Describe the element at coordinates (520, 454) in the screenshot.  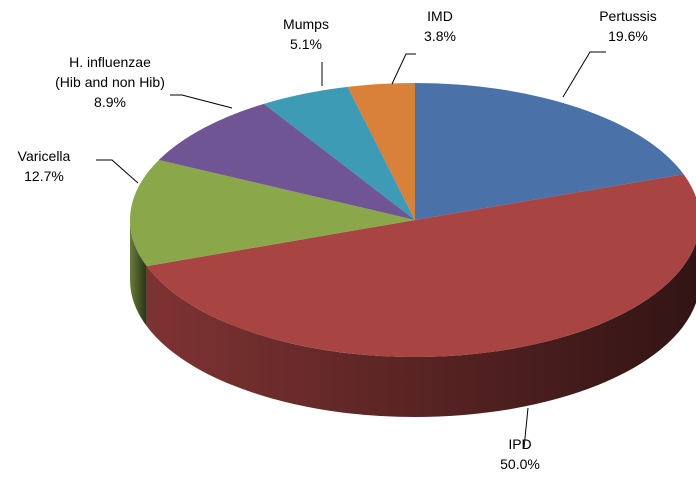
I see `data-label: IPD 50.0%` at that location.